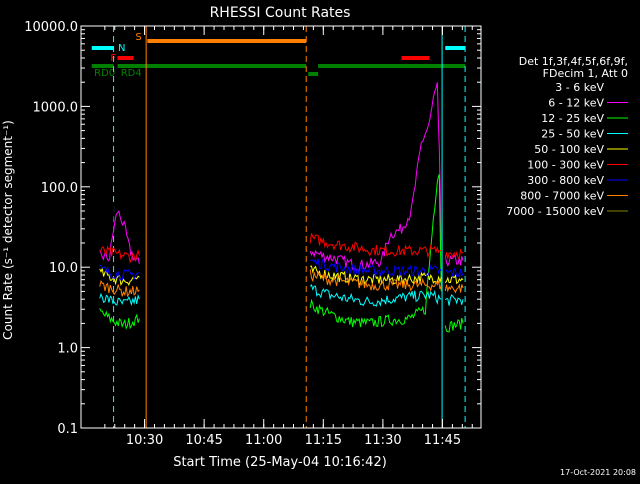 This screenshot has height=484, width=640. Describe the element at coordinates (598, 472) in the screenshot. I see `footer-timestamp: 17-Oct-2021 20:08` at that location.